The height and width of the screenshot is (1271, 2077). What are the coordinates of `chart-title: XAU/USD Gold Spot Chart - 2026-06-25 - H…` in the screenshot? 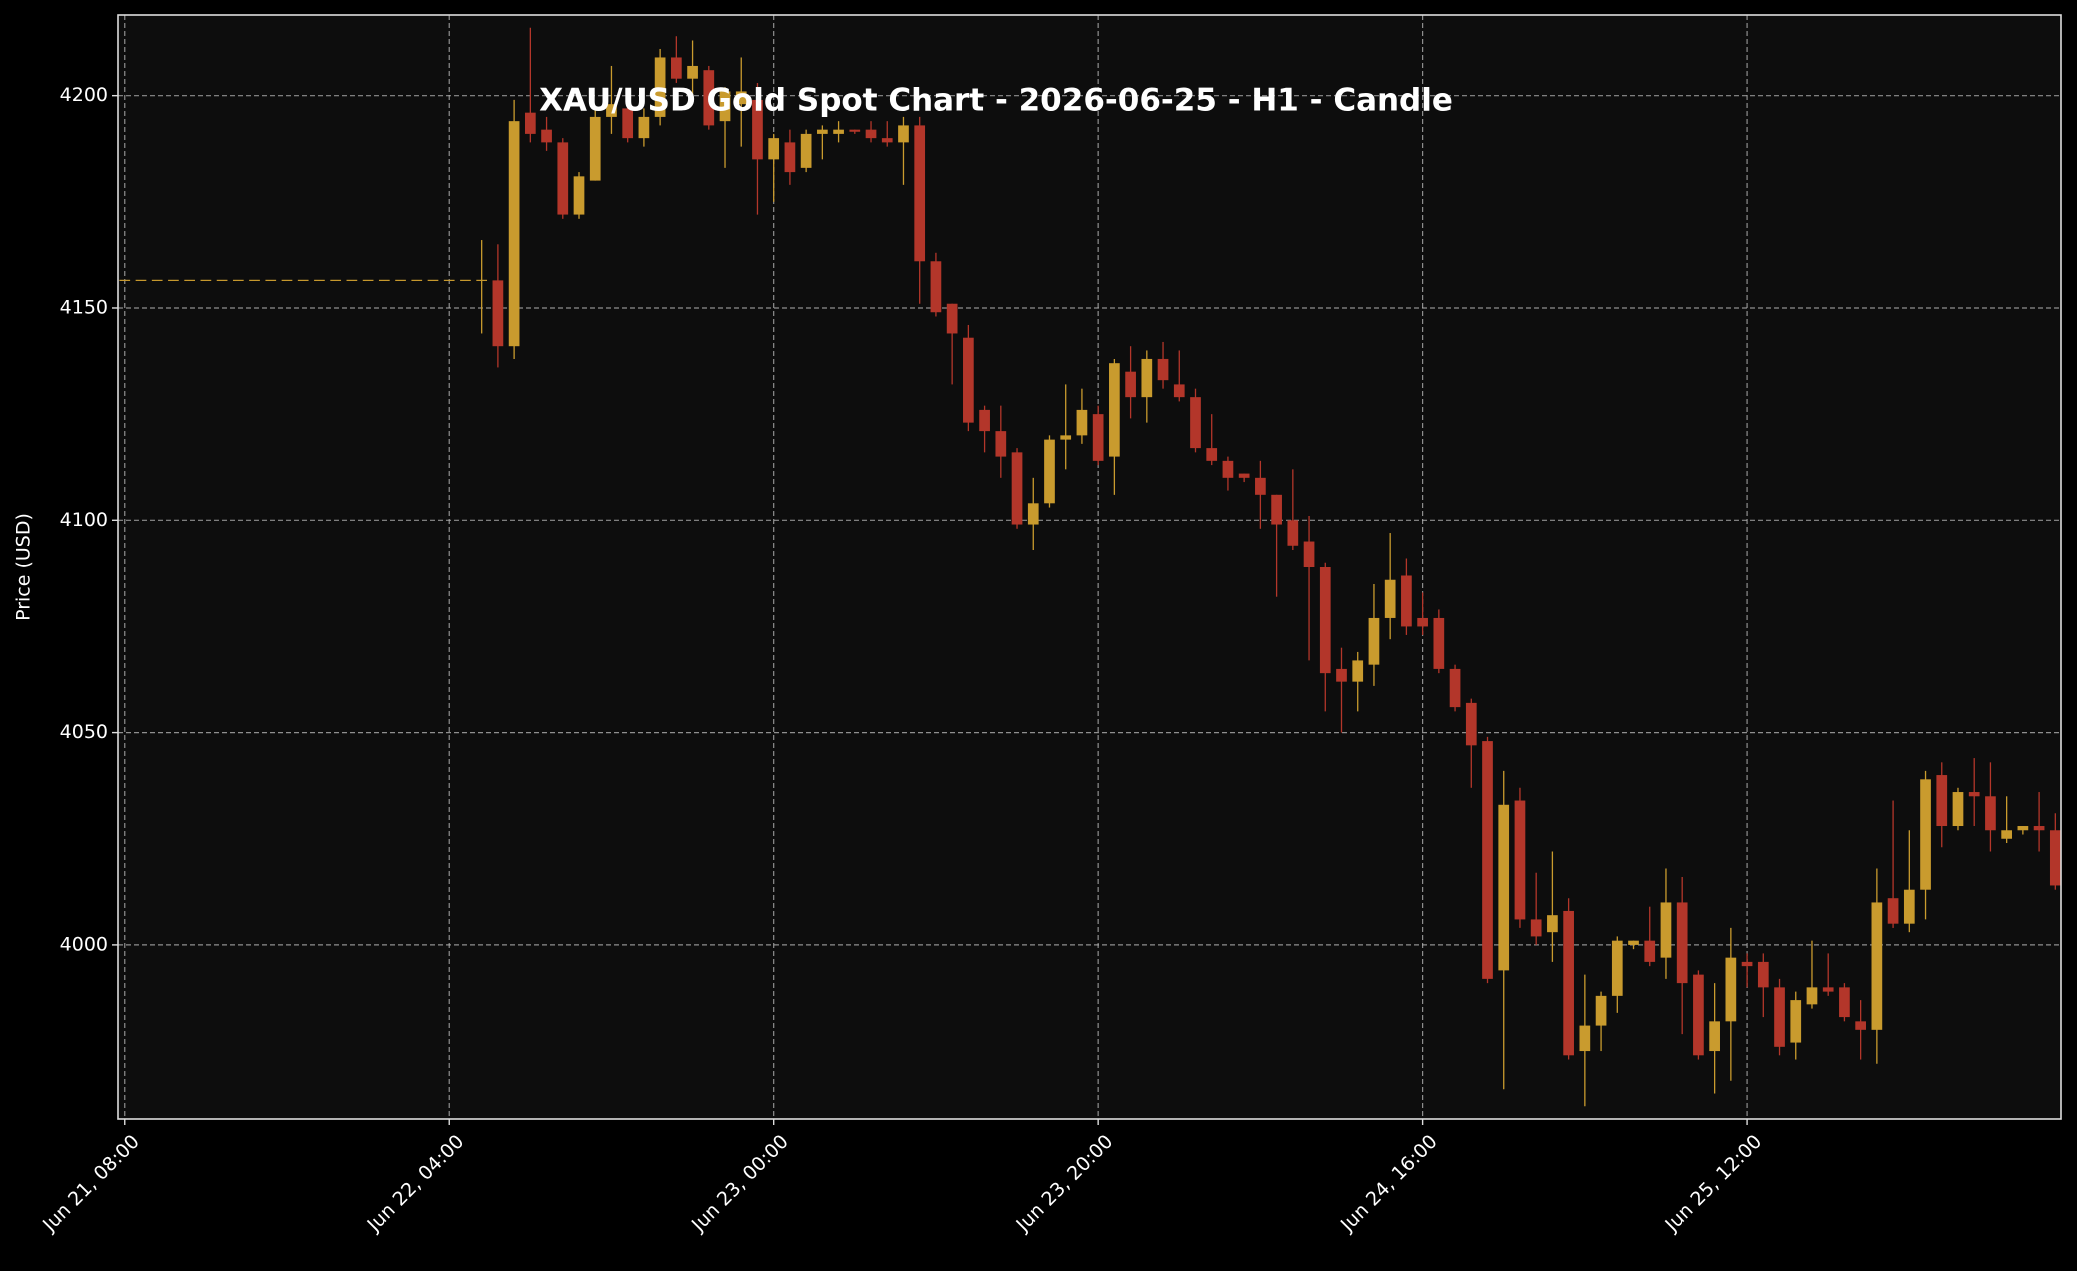 It's located at (996, 101).